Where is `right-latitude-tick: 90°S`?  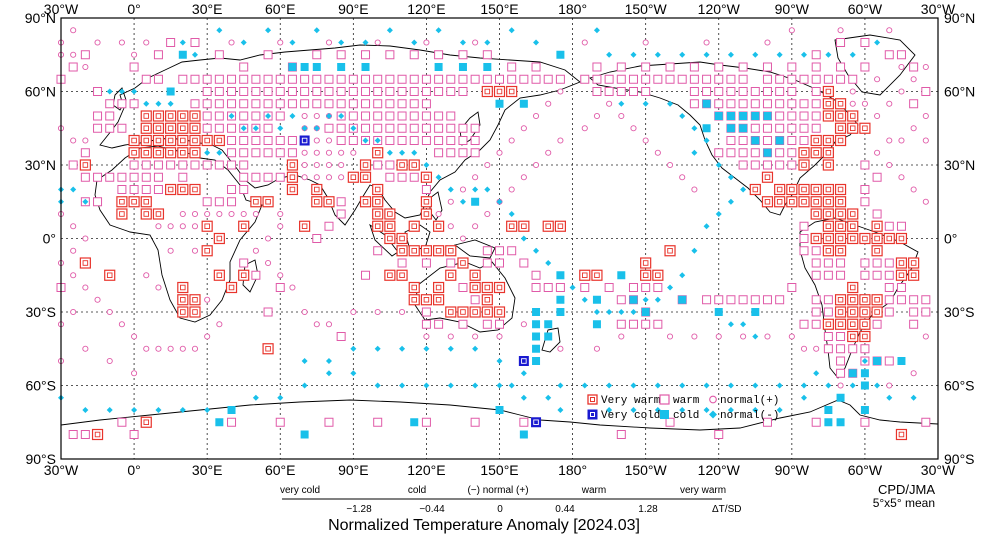
right-latitude-tick: 90°S is located at coordinates (959, 459).